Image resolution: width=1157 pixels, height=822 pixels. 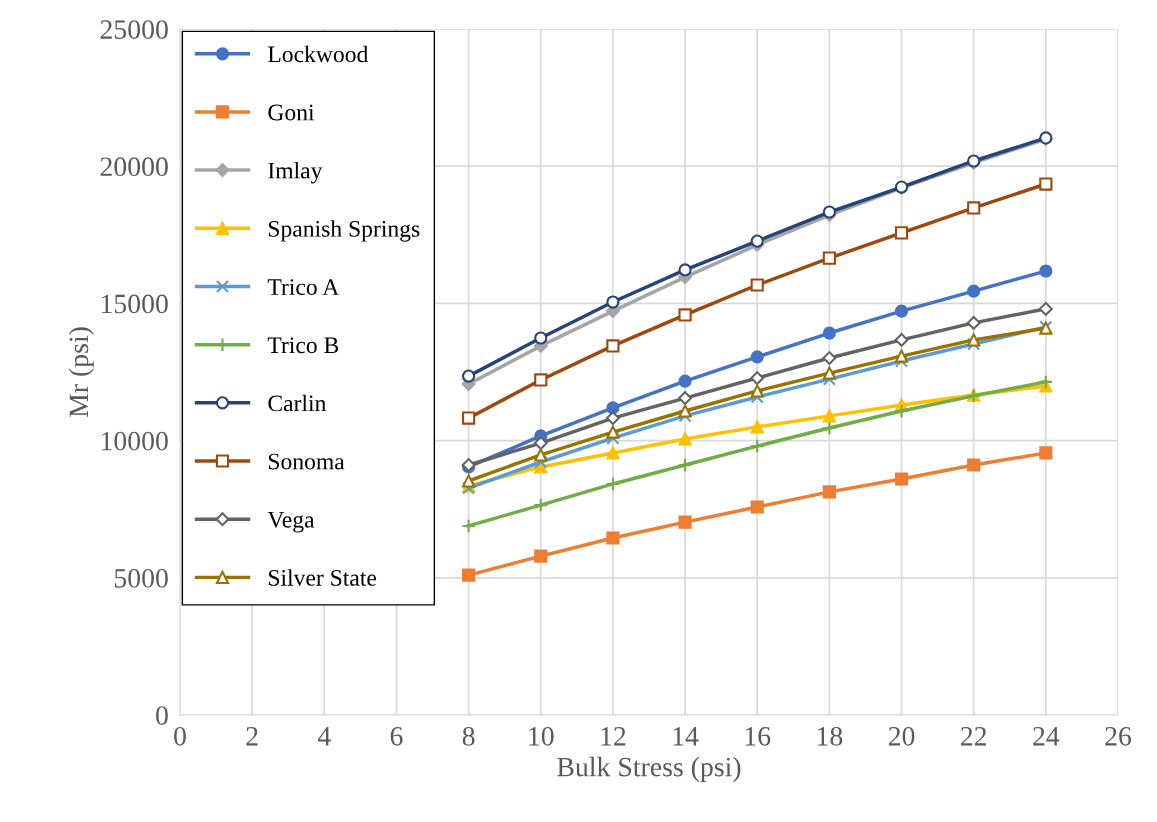 I want to click on x-tick-label: 0, so click(x=180, y=736).